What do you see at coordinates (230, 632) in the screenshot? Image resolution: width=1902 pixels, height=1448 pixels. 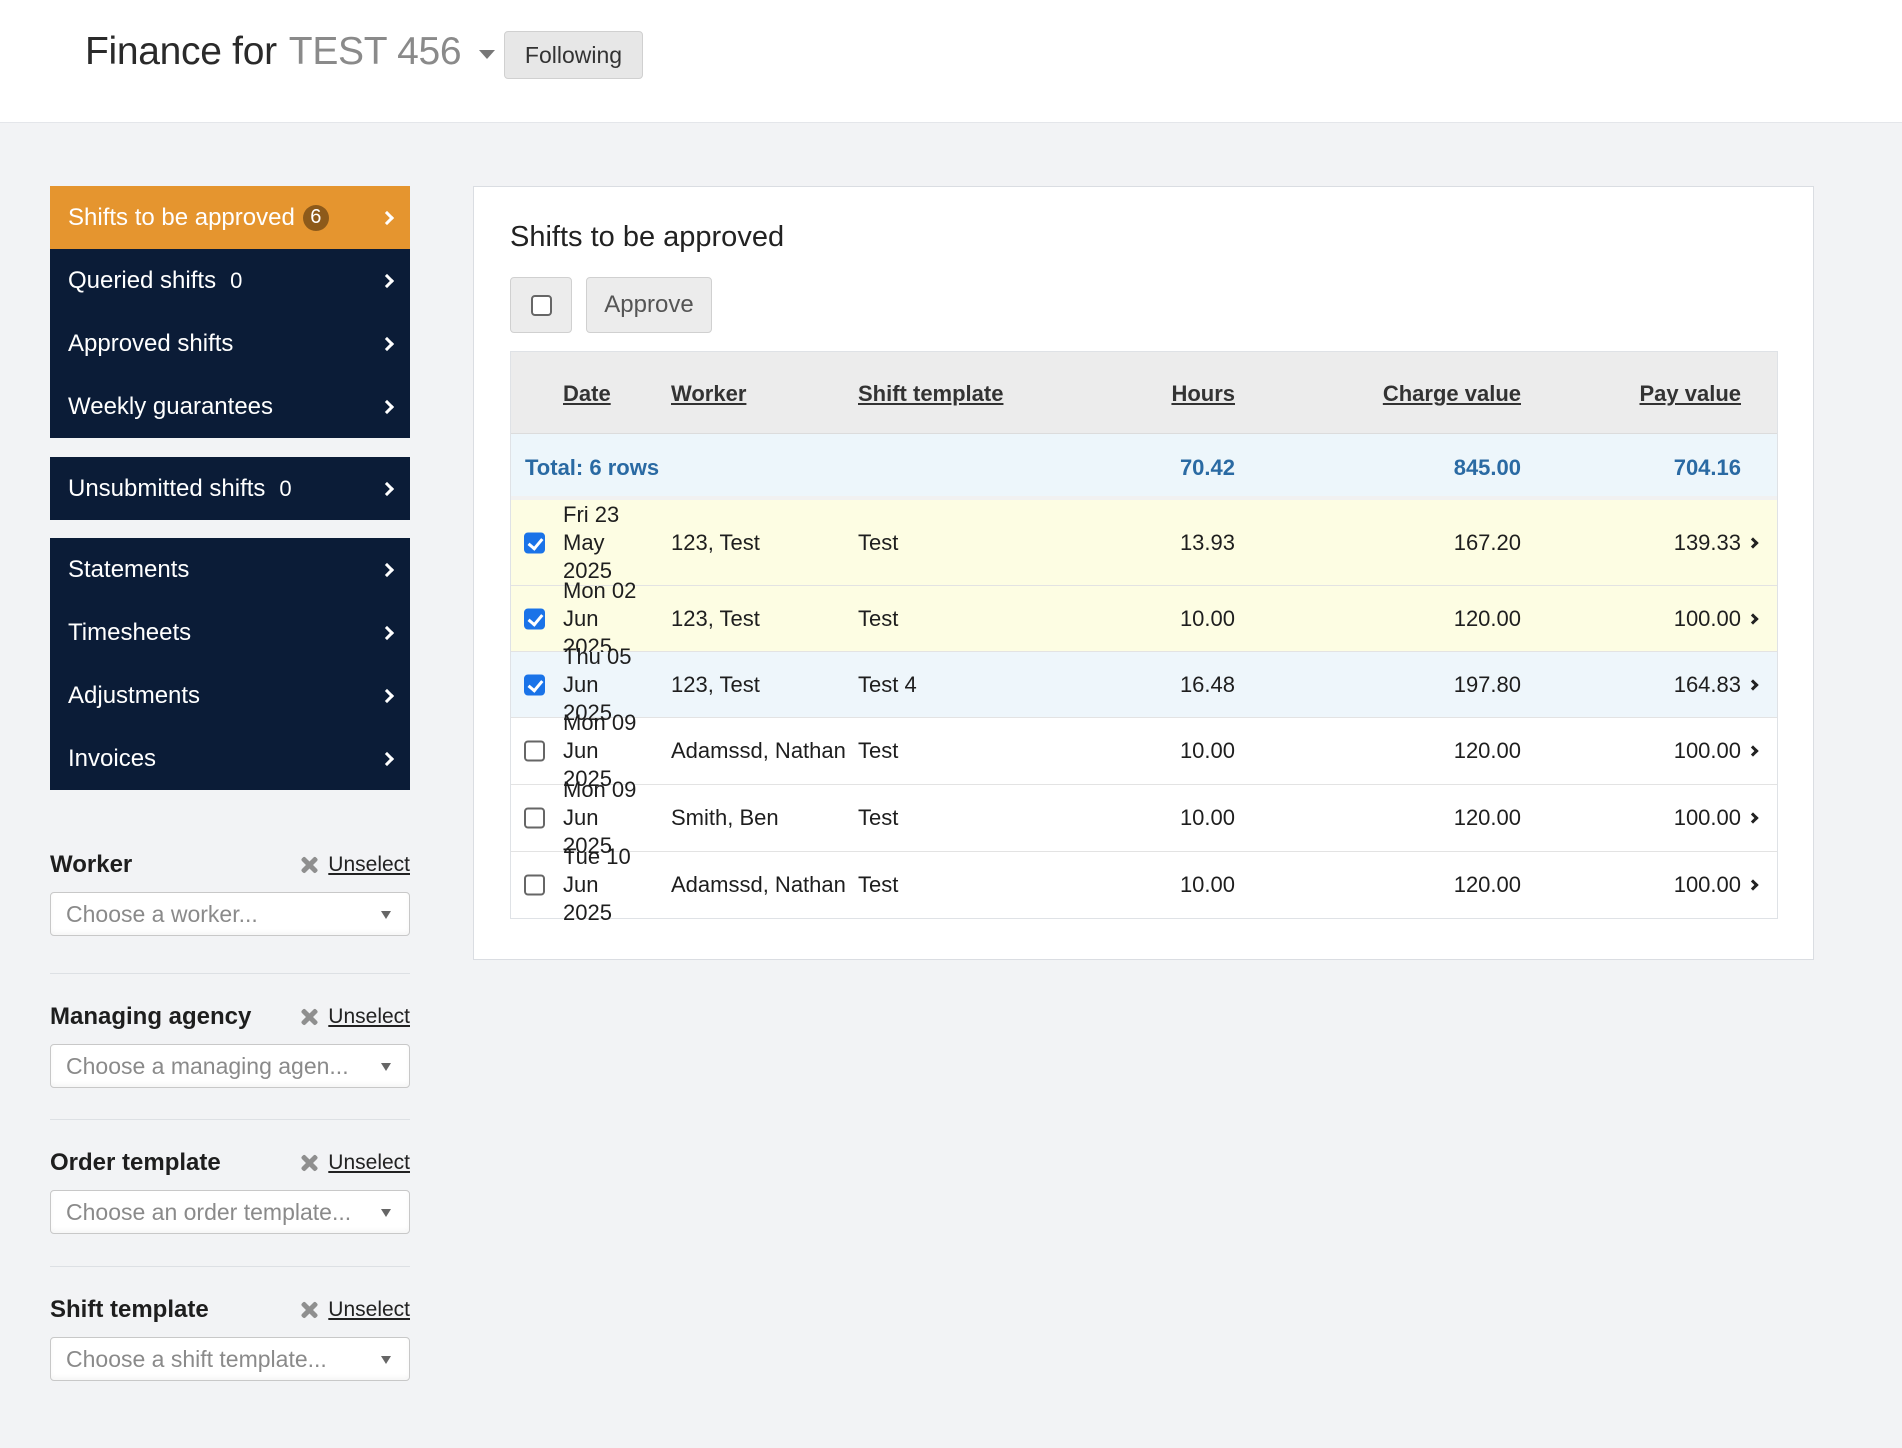 I see `nav-item-timesheets: Timesheets` at bounding box center [230, 632].